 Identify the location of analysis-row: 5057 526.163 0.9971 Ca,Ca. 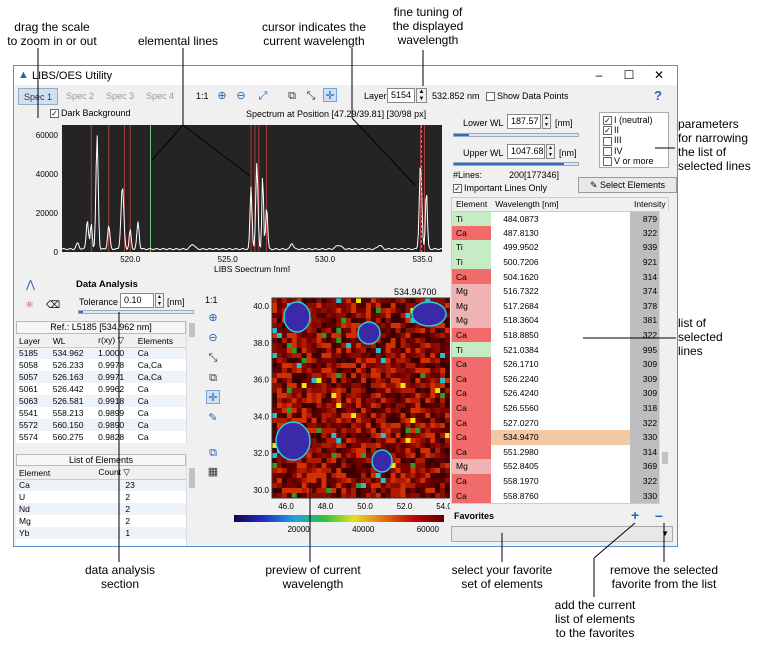
(101, 377).